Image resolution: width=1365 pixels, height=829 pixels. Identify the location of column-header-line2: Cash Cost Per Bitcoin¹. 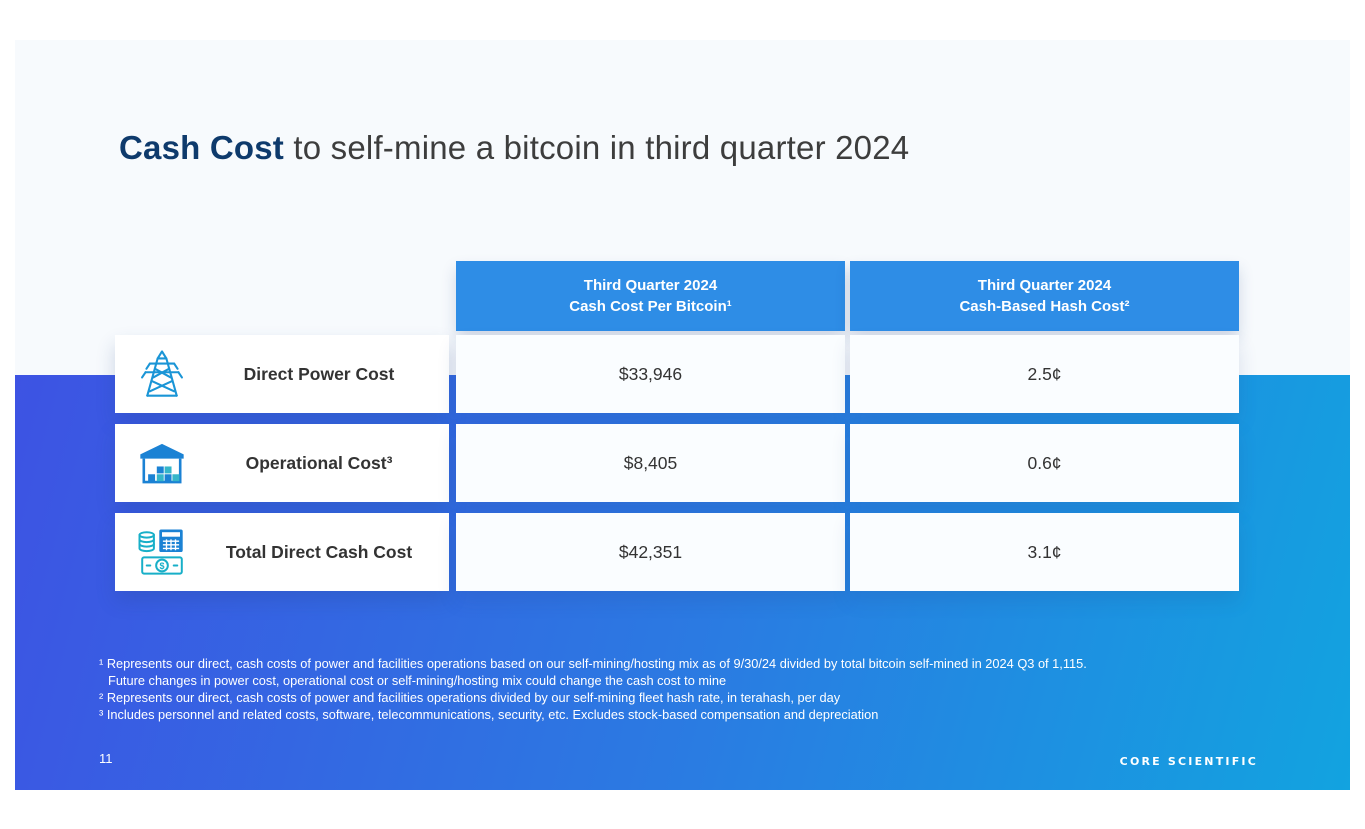
(650, 306).